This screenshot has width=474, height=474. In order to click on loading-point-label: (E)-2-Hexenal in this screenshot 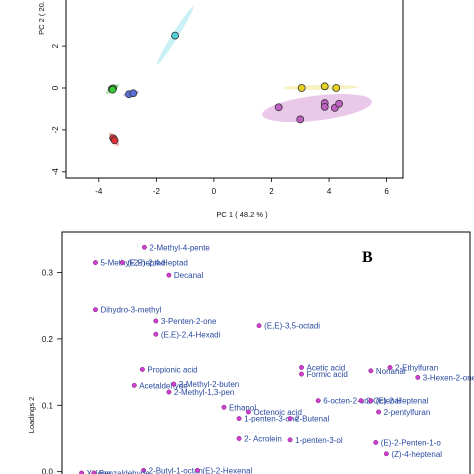, I will do `click(227, 470)`.